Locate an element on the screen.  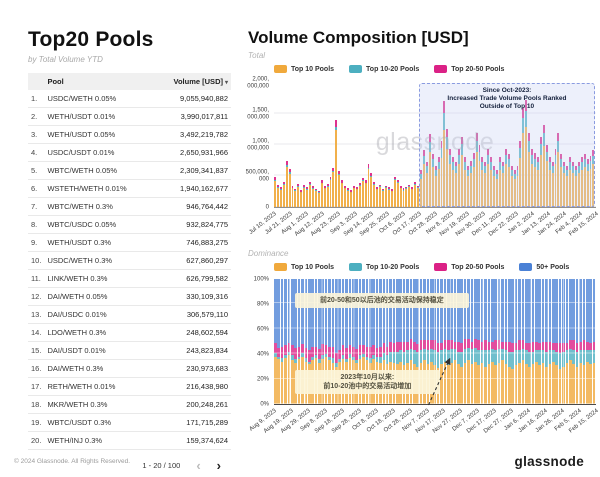
y-tick-label: 500,000, 000 is located at coordinates (257, 176).